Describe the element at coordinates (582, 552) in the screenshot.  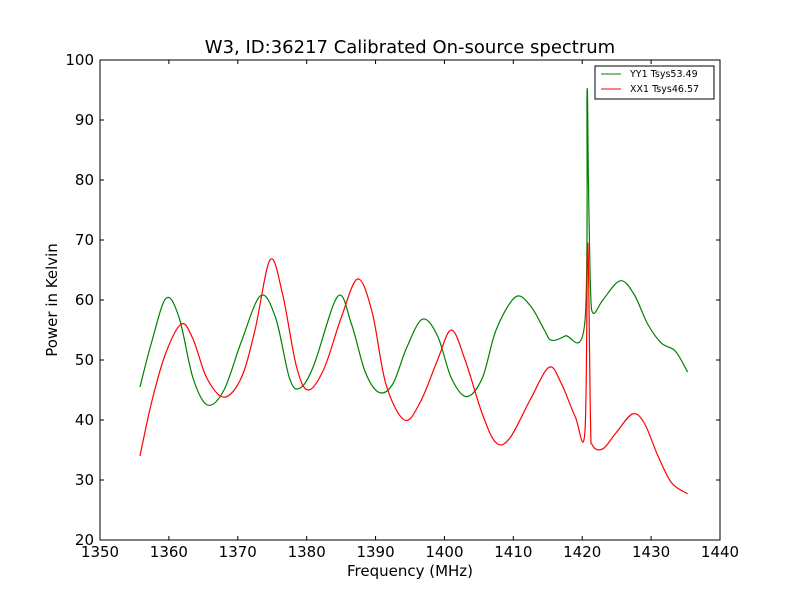
I see `x-tick-label: 1420` at that location.